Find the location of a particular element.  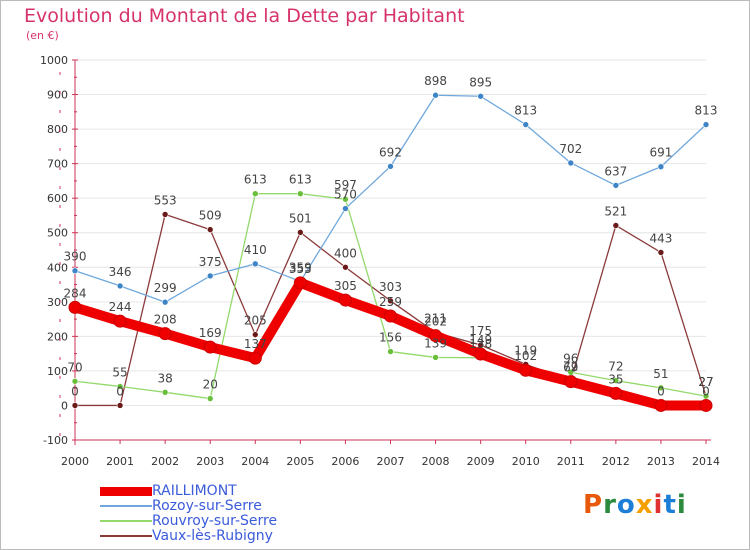

y-tick-label: 200 is located at coordinates (57, 336).